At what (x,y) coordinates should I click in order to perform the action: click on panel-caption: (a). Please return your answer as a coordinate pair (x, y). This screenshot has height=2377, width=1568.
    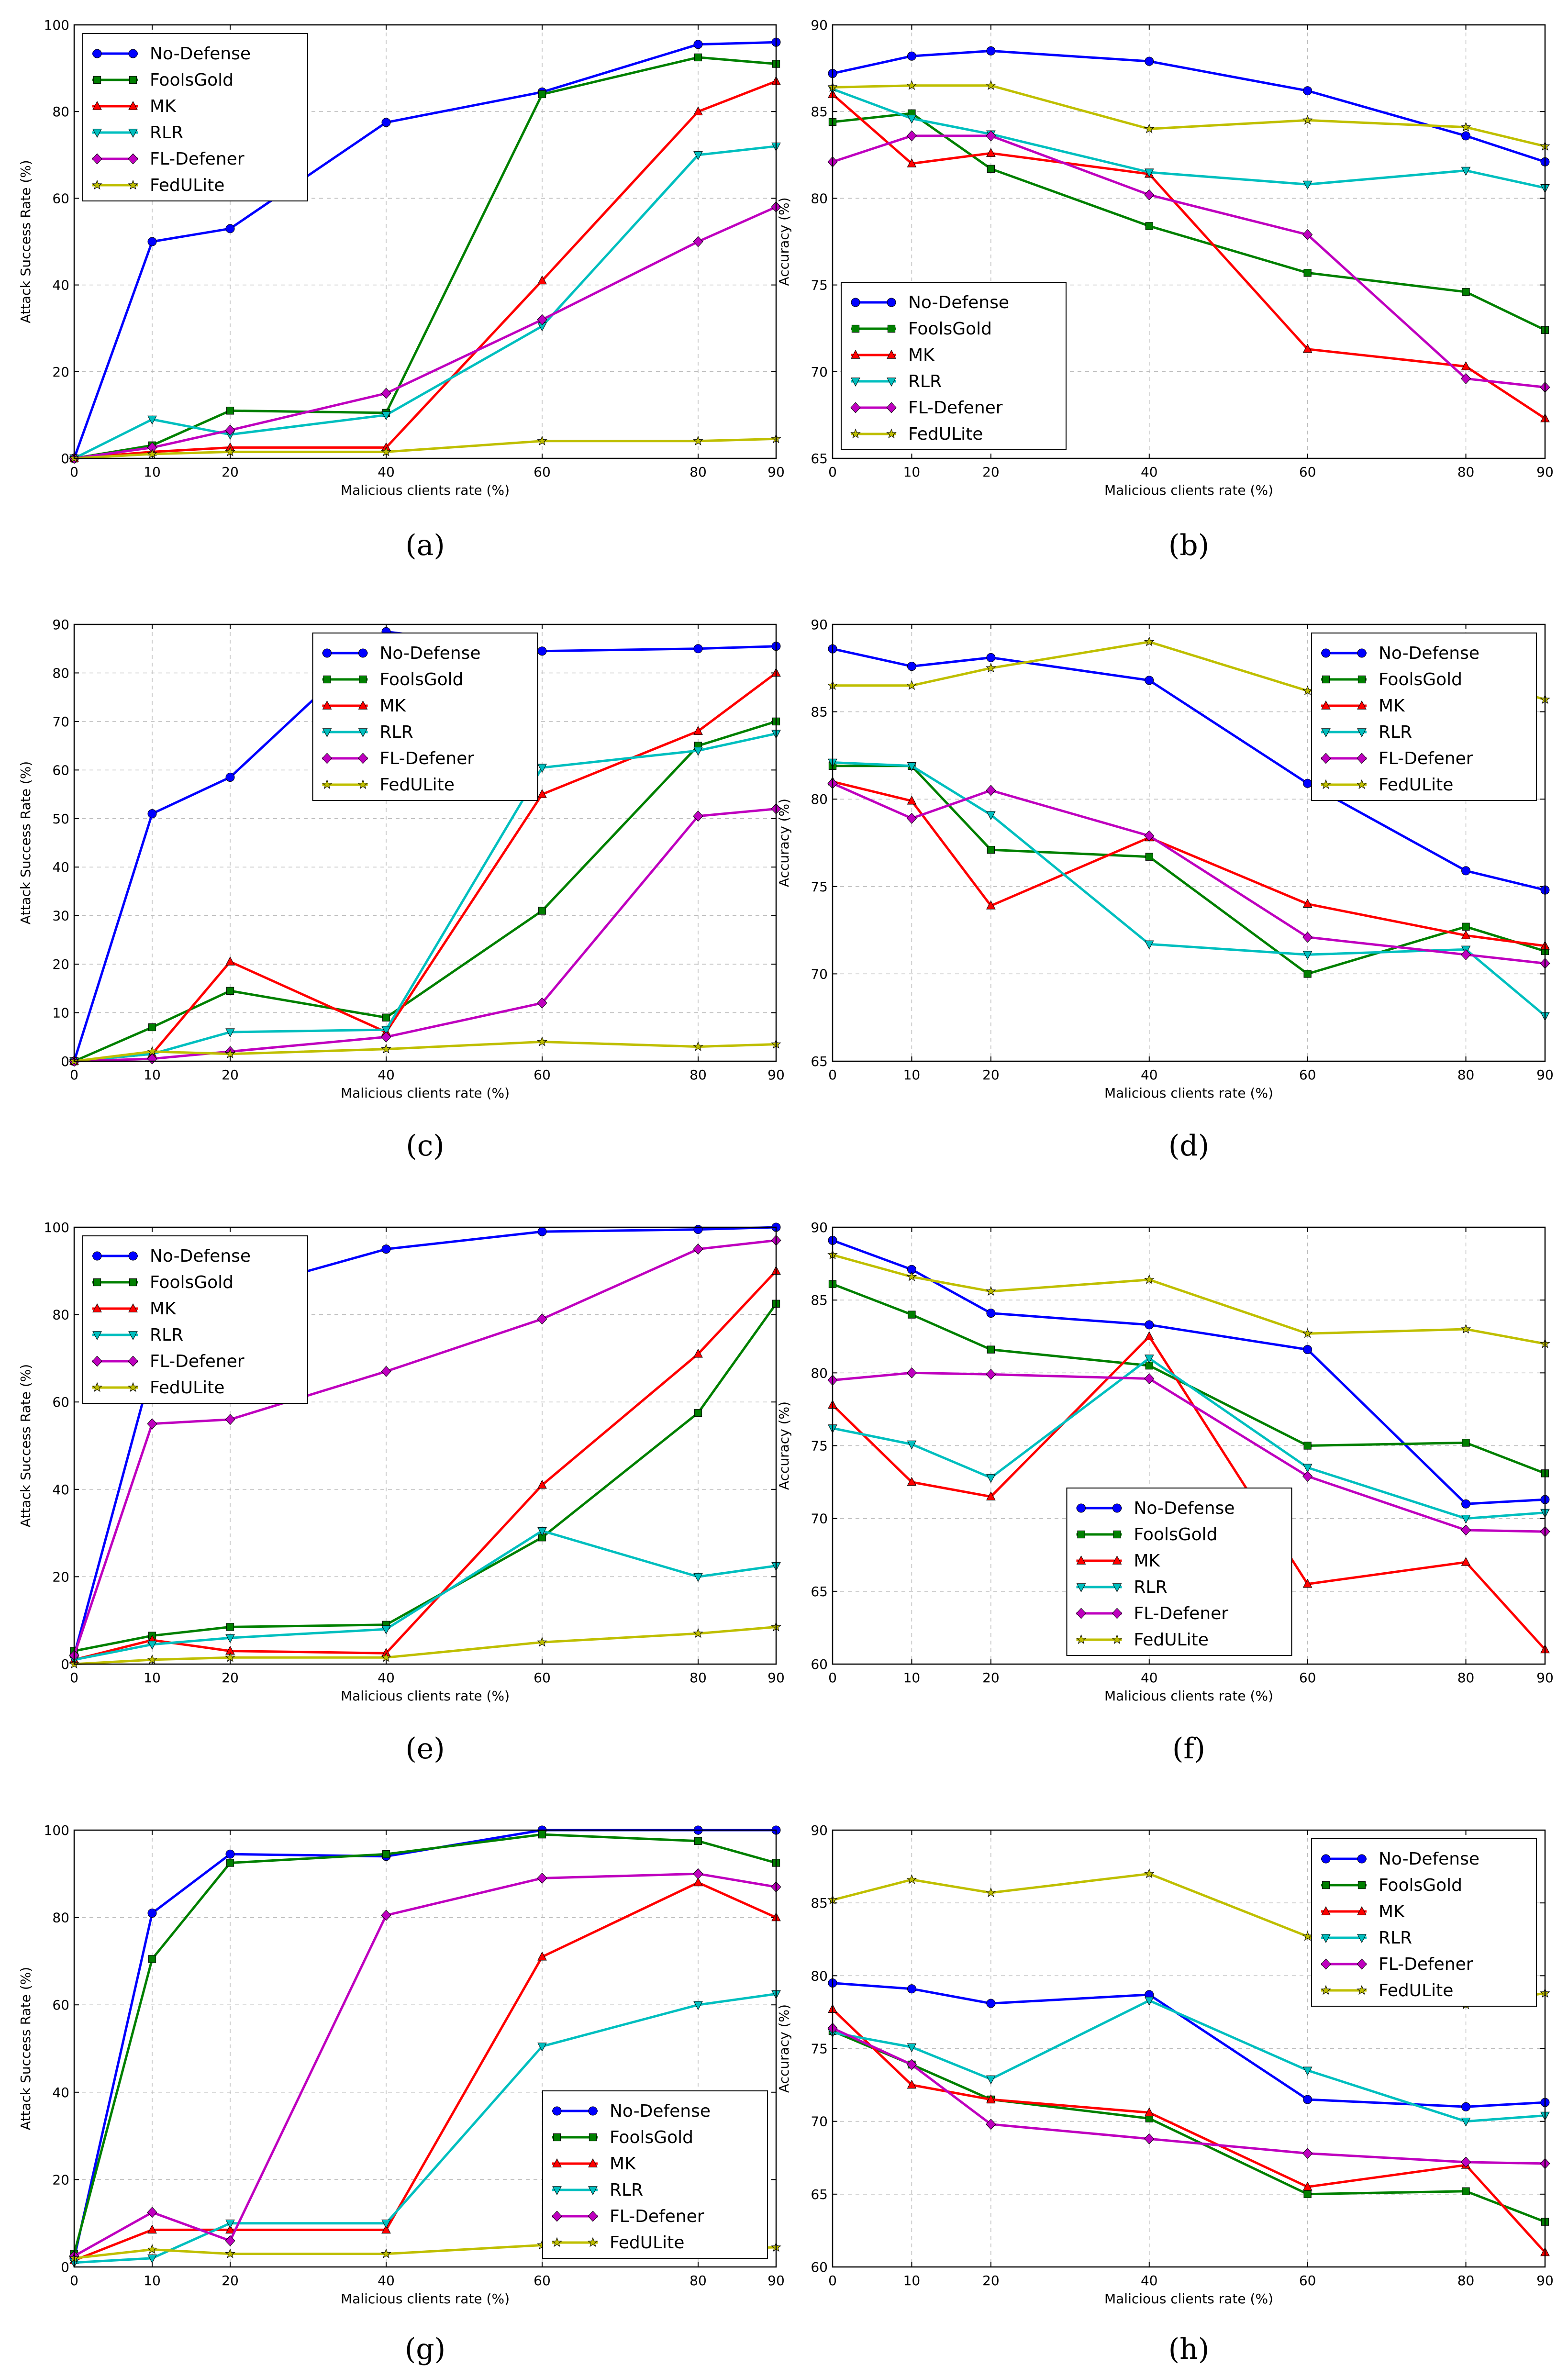
    Looking at the image, I should click on (425, 545).